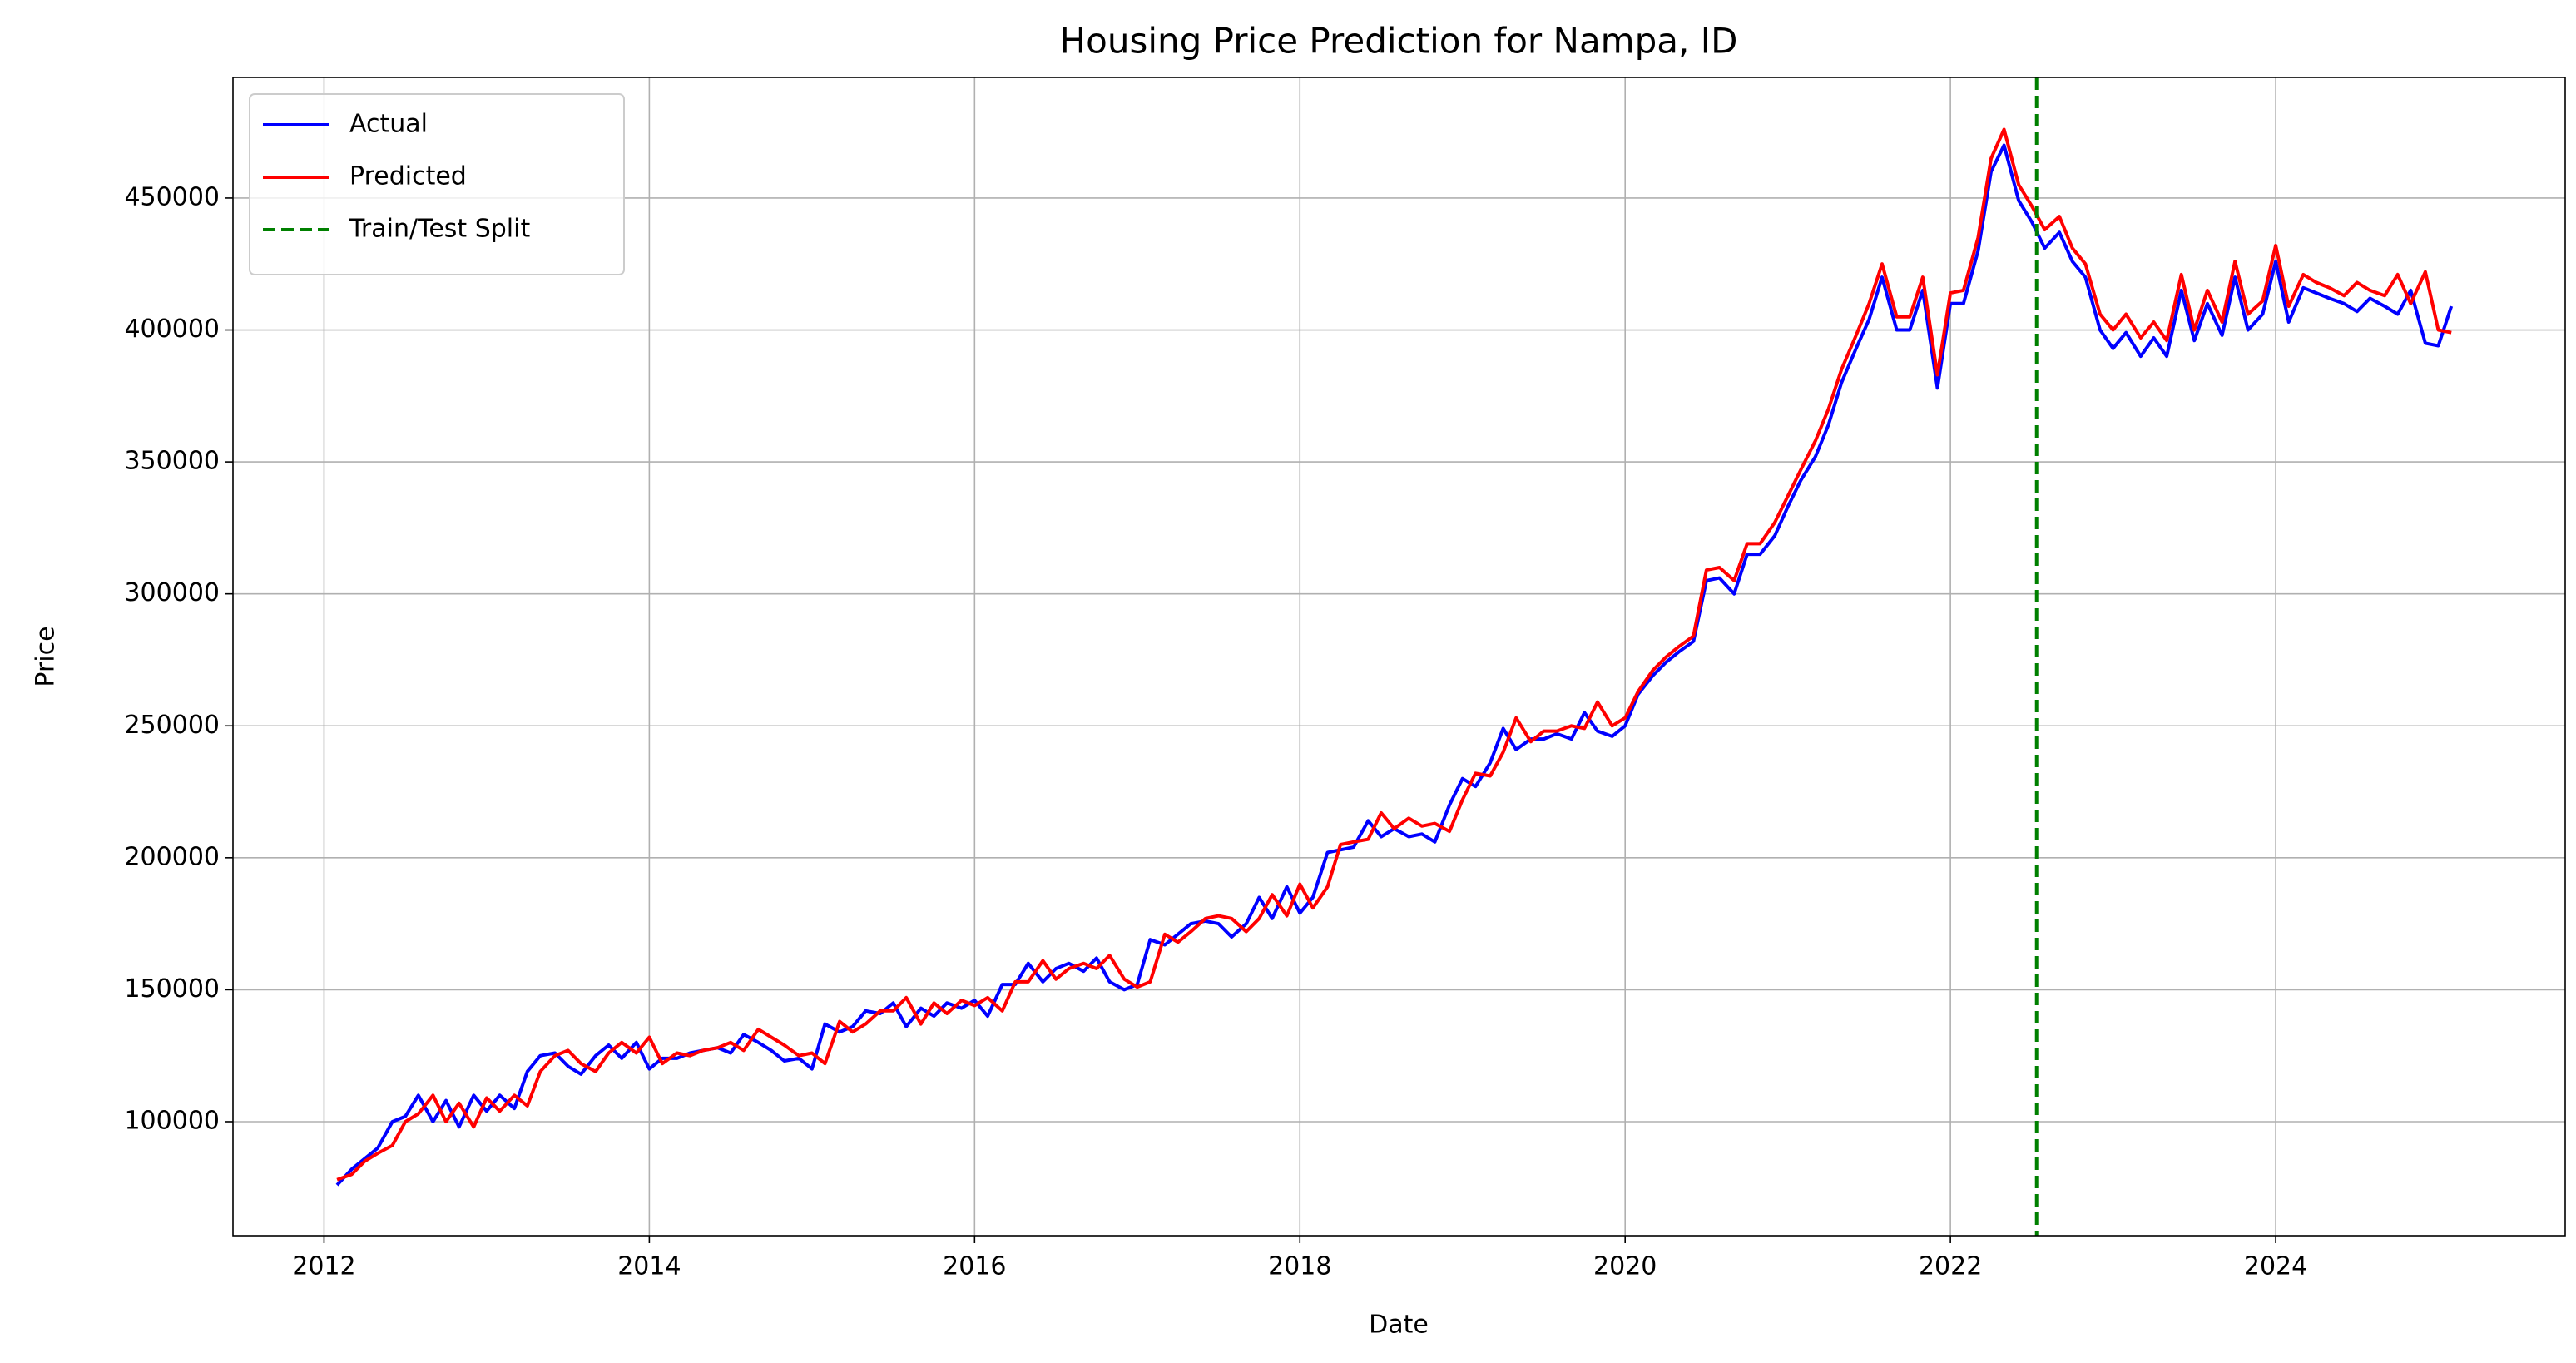  What do you see at coordinates (172, 196) in the screenshot?
I see `y-tick-label: 450000` at bounding box center [172, 196].